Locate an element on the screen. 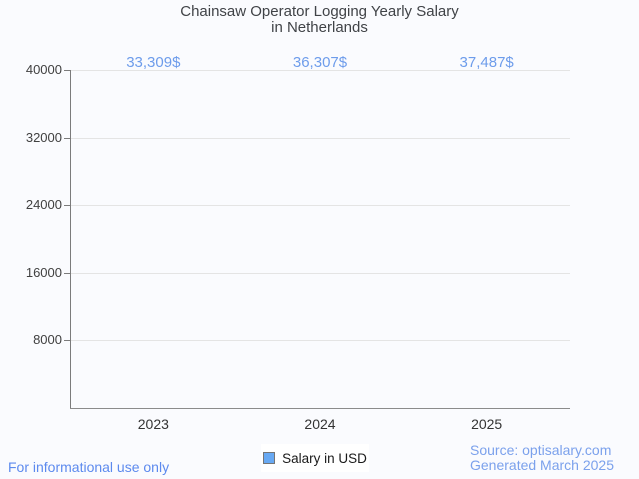 This screenshot has height=479, width=639. x-axis-line is located at coordinates (320, 408).